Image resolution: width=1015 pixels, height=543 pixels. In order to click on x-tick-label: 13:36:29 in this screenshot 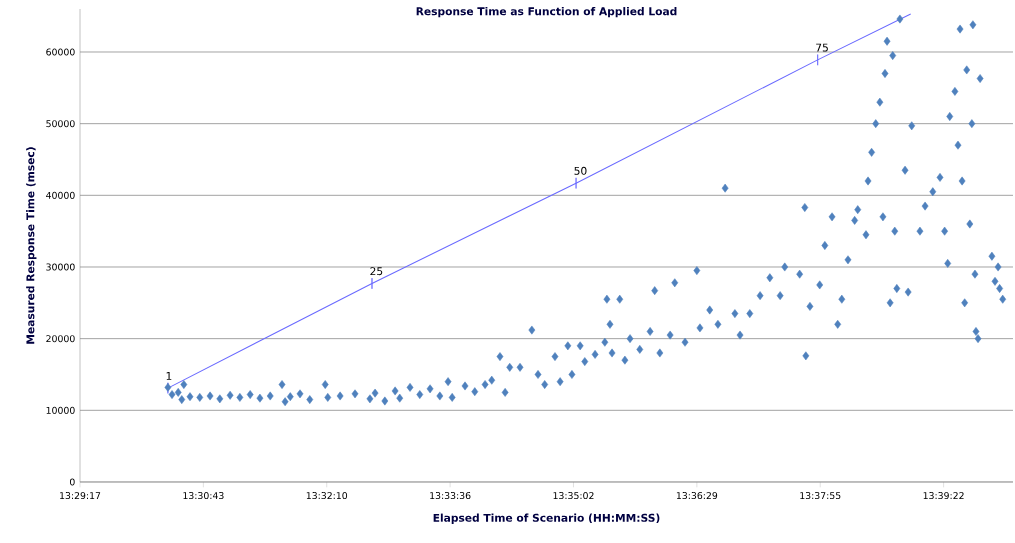, I will do `click(697, 496)`.